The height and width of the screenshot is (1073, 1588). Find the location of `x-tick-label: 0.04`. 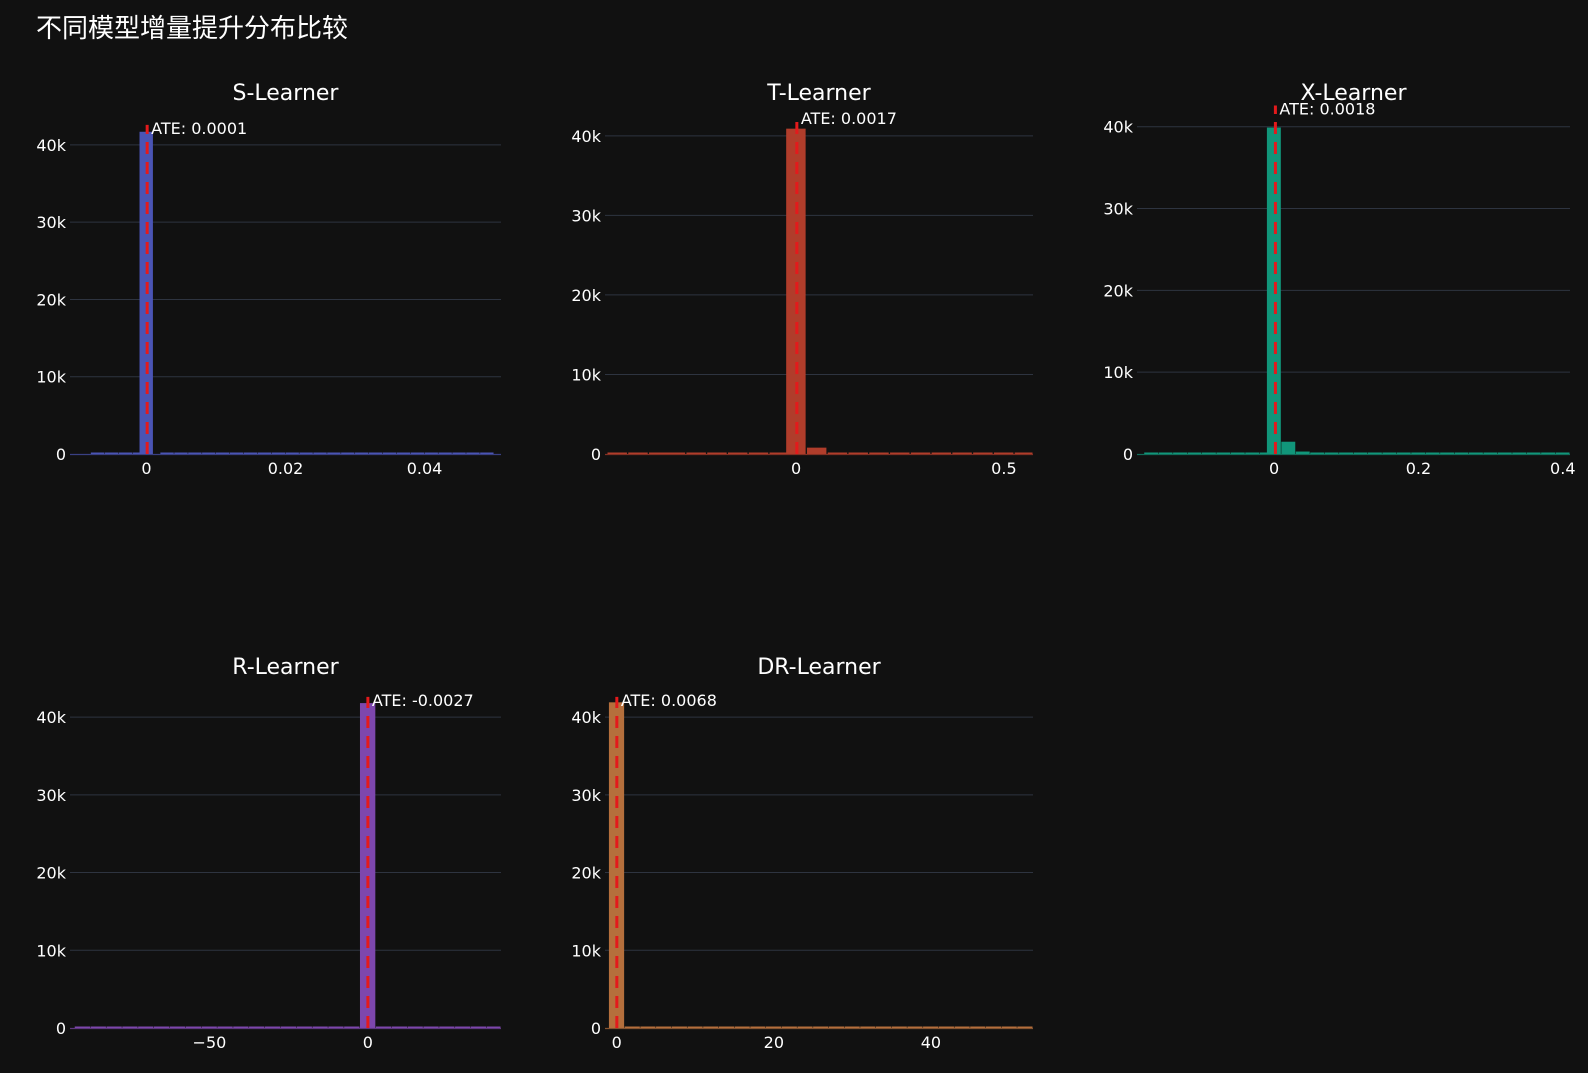

x-tick-label: 0.04 is located at coordinates (425, 468).